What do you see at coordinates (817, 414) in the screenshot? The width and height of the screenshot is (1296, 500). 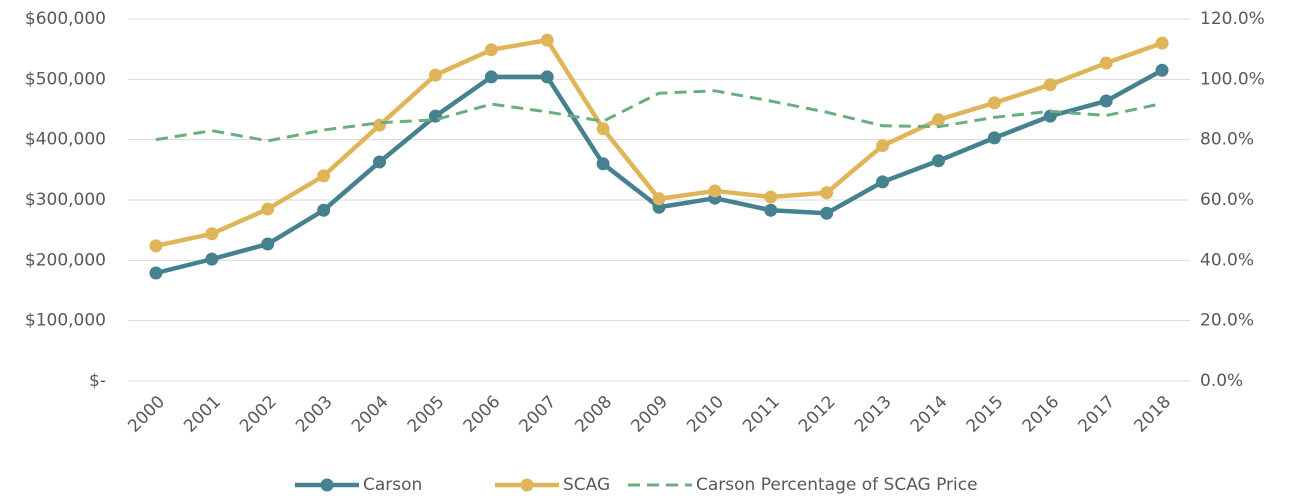 I see `x-tick-label: 2012` at bounding box center [817, 414].